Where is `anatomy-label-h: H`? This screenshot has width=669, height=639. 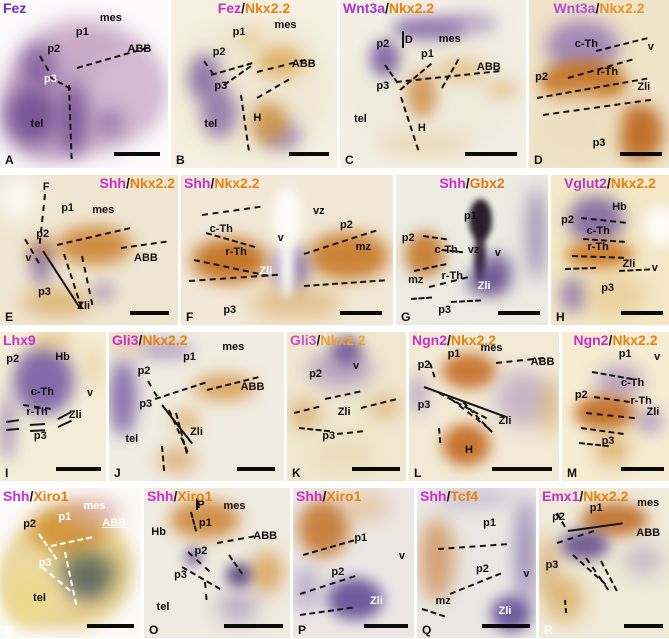 anatomy-label-h: H is located at coordinates (421, 127).